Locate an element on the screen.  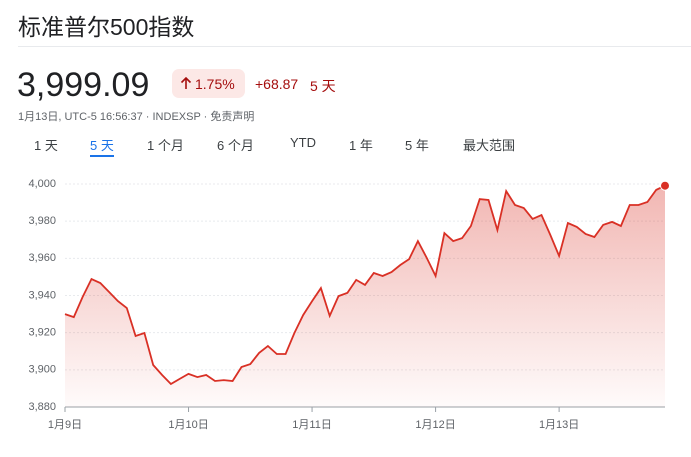
divider is located at coordinates (354, 46).